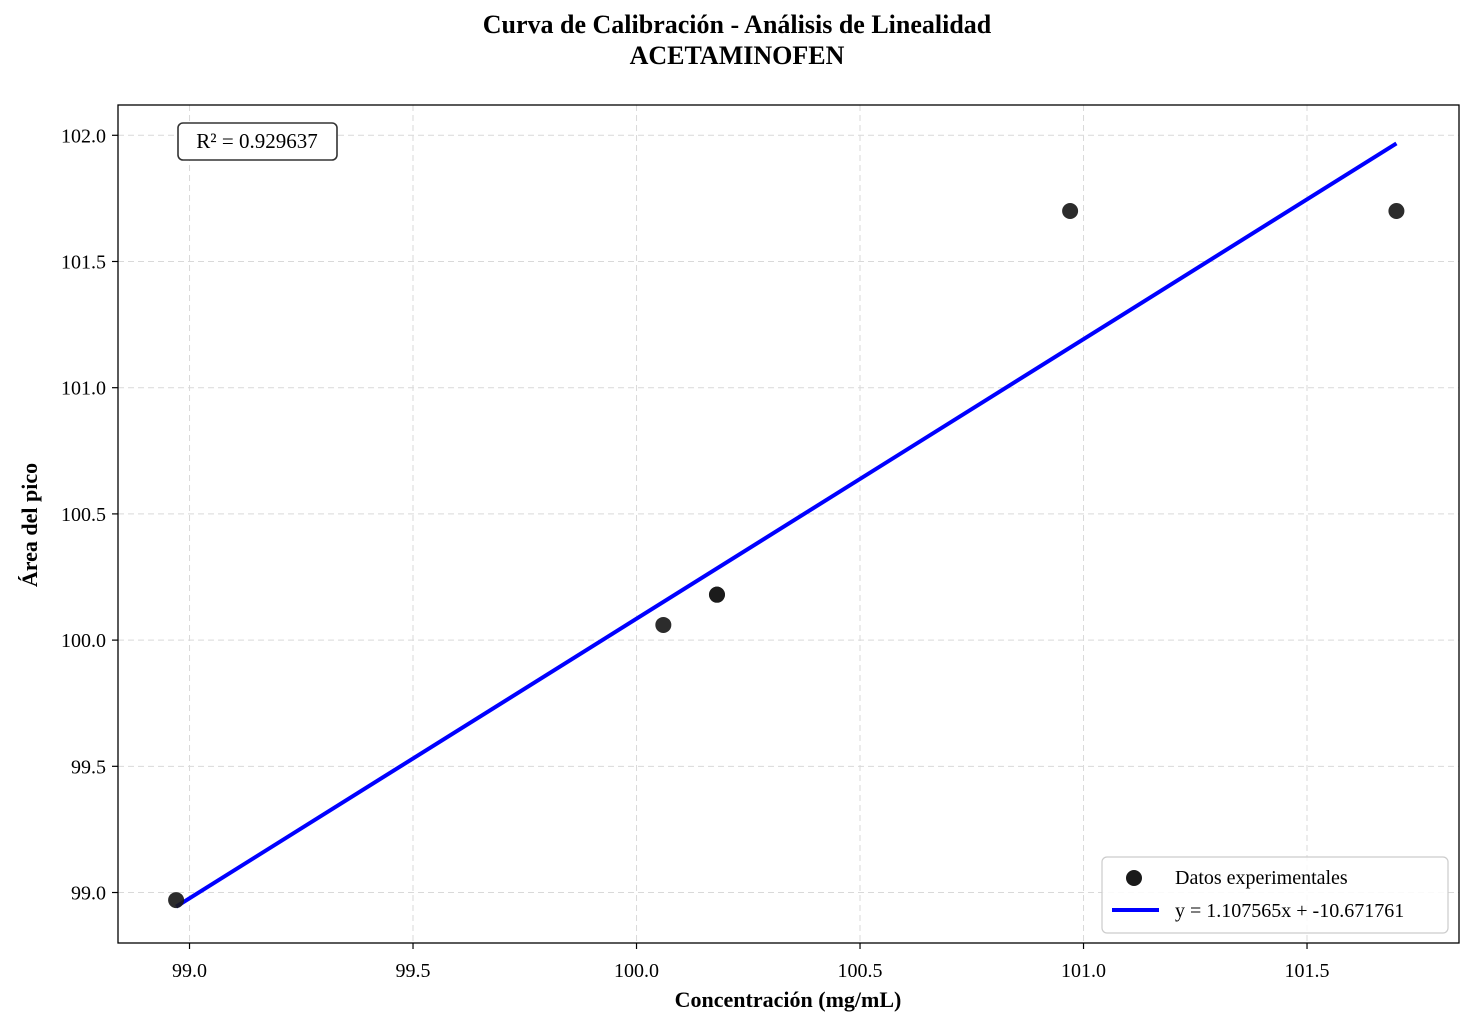 Image resolution: width=1474 pixels, height=1026 pixels. I want to click on chart-subtitle: ACETAMINOFEN, so click(737, 55).